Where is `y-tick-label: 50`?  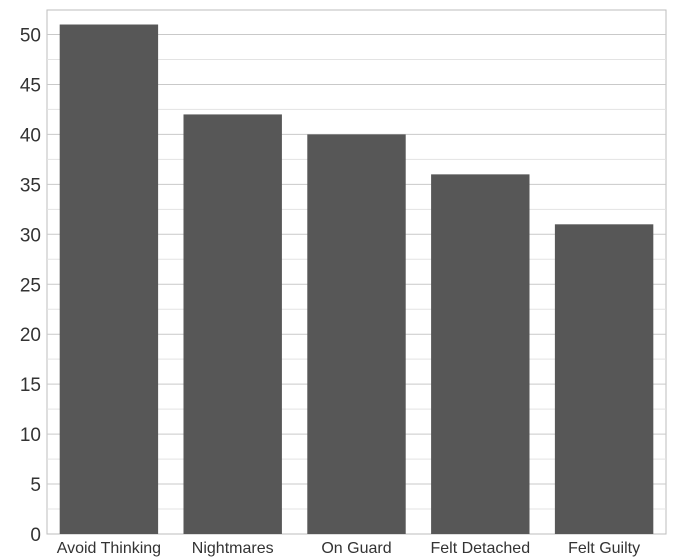 y-tick-label: 50 is located at coordinates (30, 36).